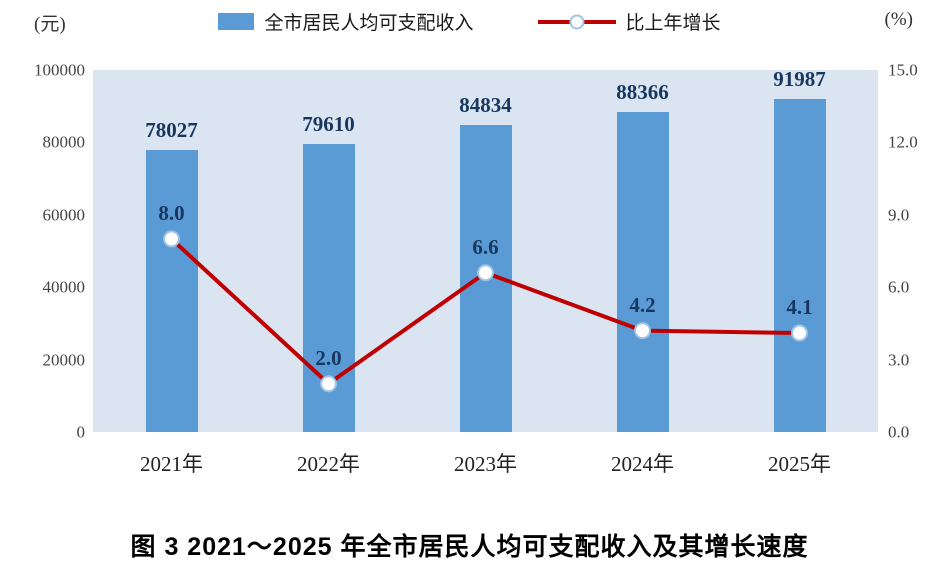 The height and width of the screenshot is (561, 939). What do you see at coordinates (642, 304) in the screenshot?
I see `line-value-label: 4.2` at bounding box center [642, 304].